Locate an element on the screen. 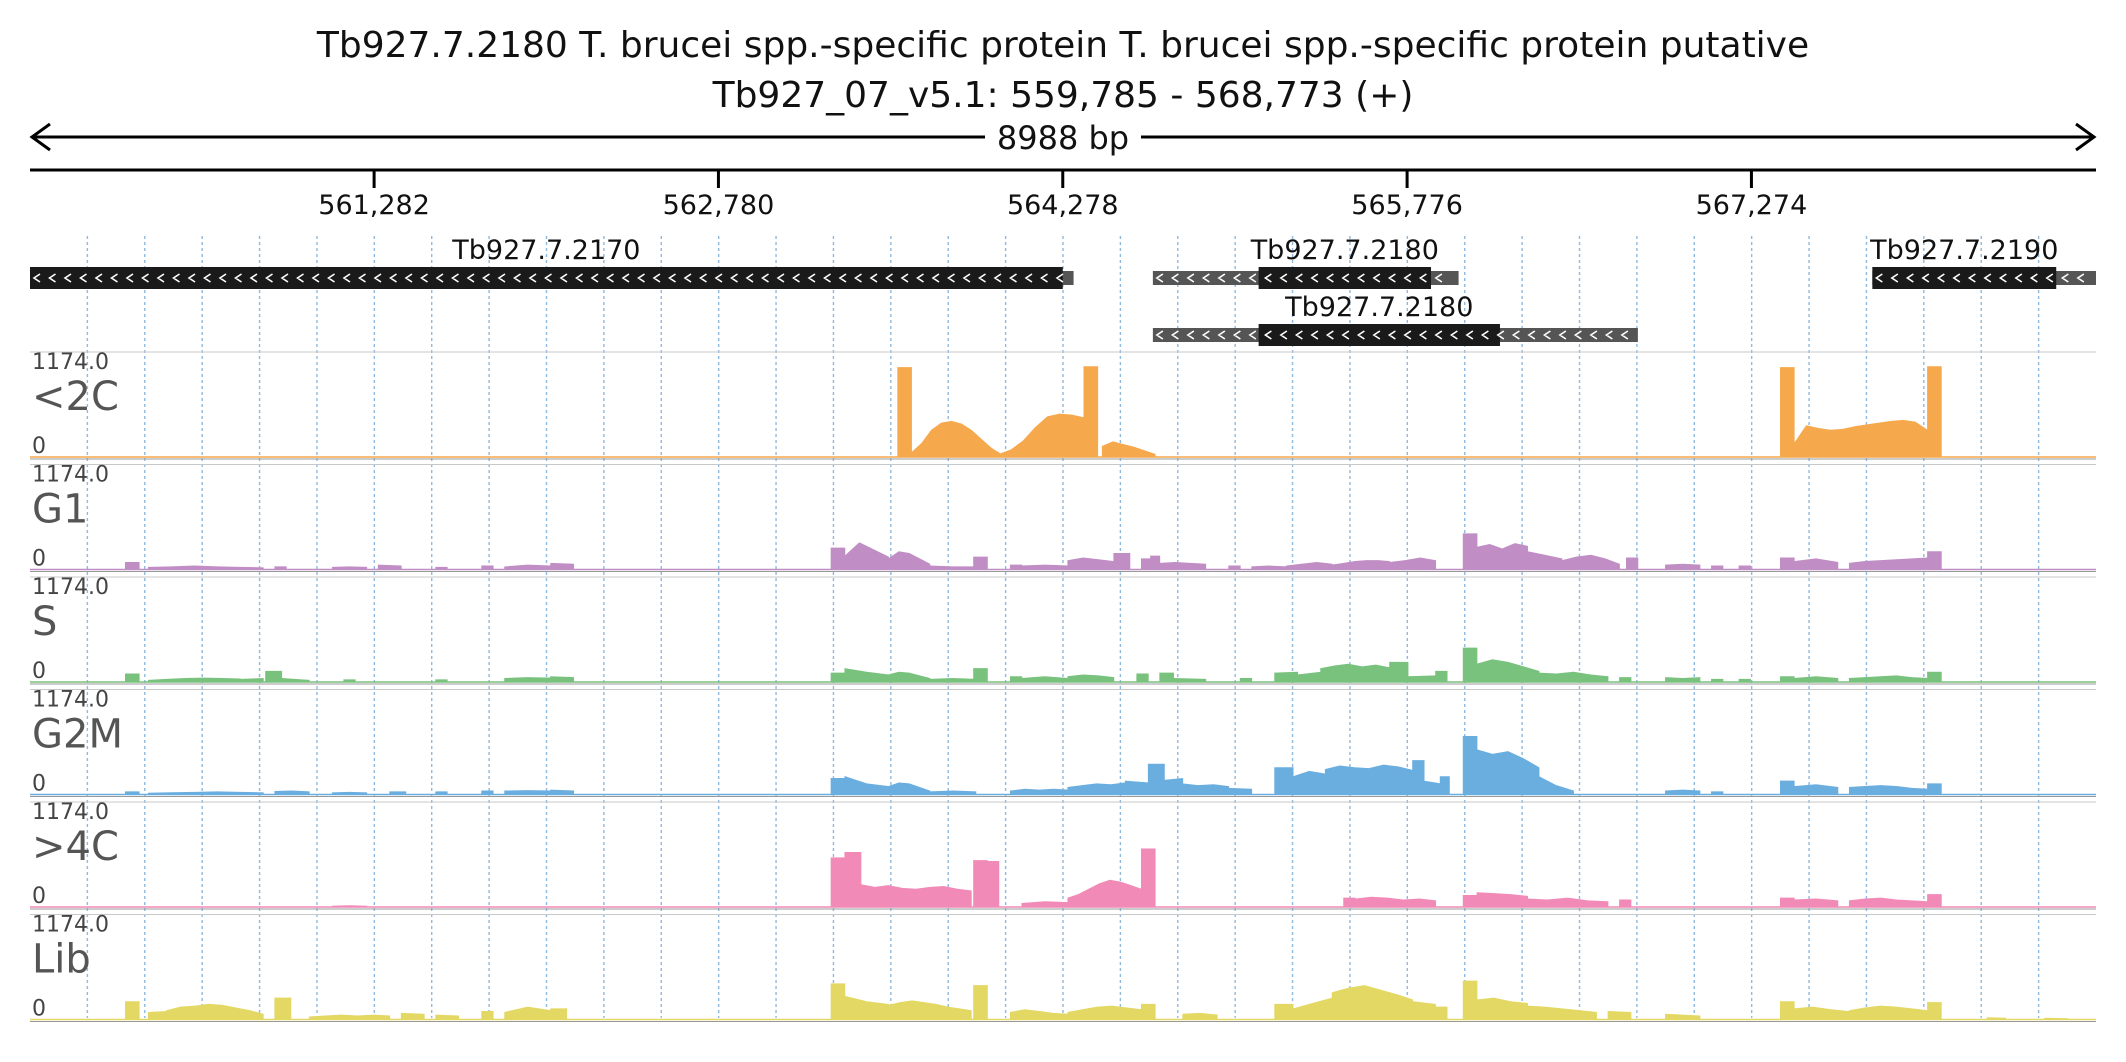 The image size is (2126, 1062). track-name: S is located at coordinates (44, 622).